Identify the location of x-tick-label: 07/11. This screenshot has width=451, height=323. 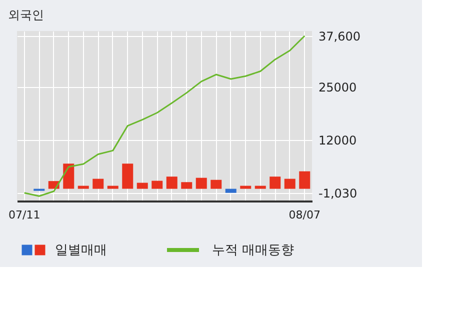
(24, 215).